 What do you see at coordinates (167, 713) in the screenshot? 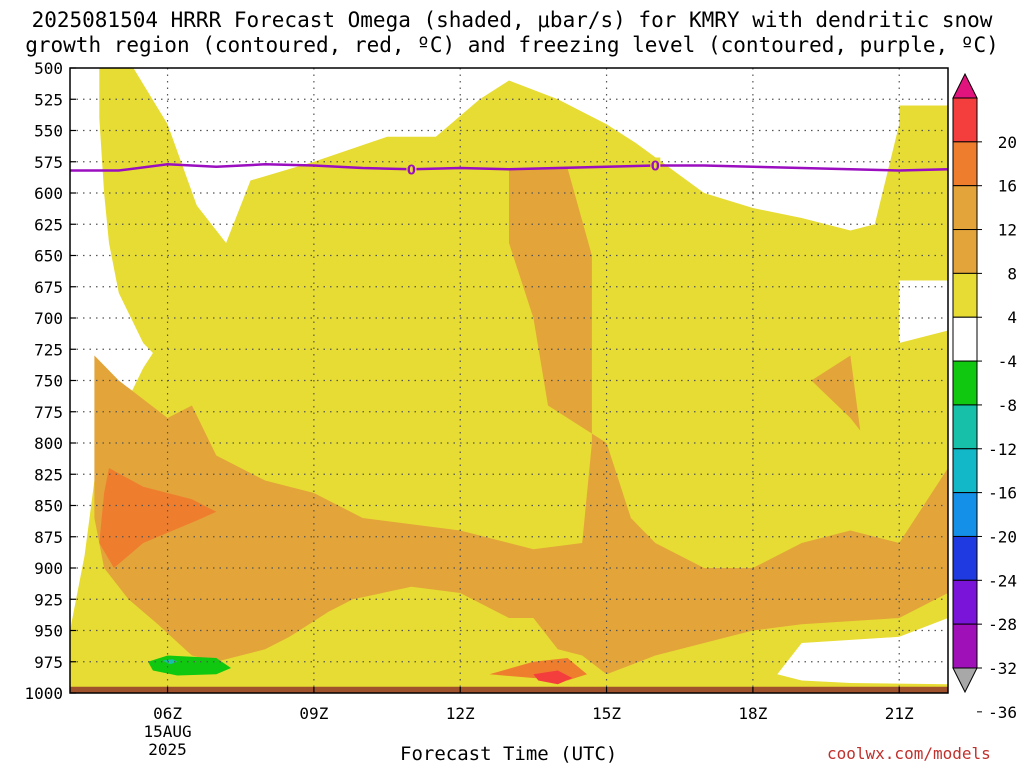
I see `x-tick-label: 06Z` at bounding box center [167, 713].